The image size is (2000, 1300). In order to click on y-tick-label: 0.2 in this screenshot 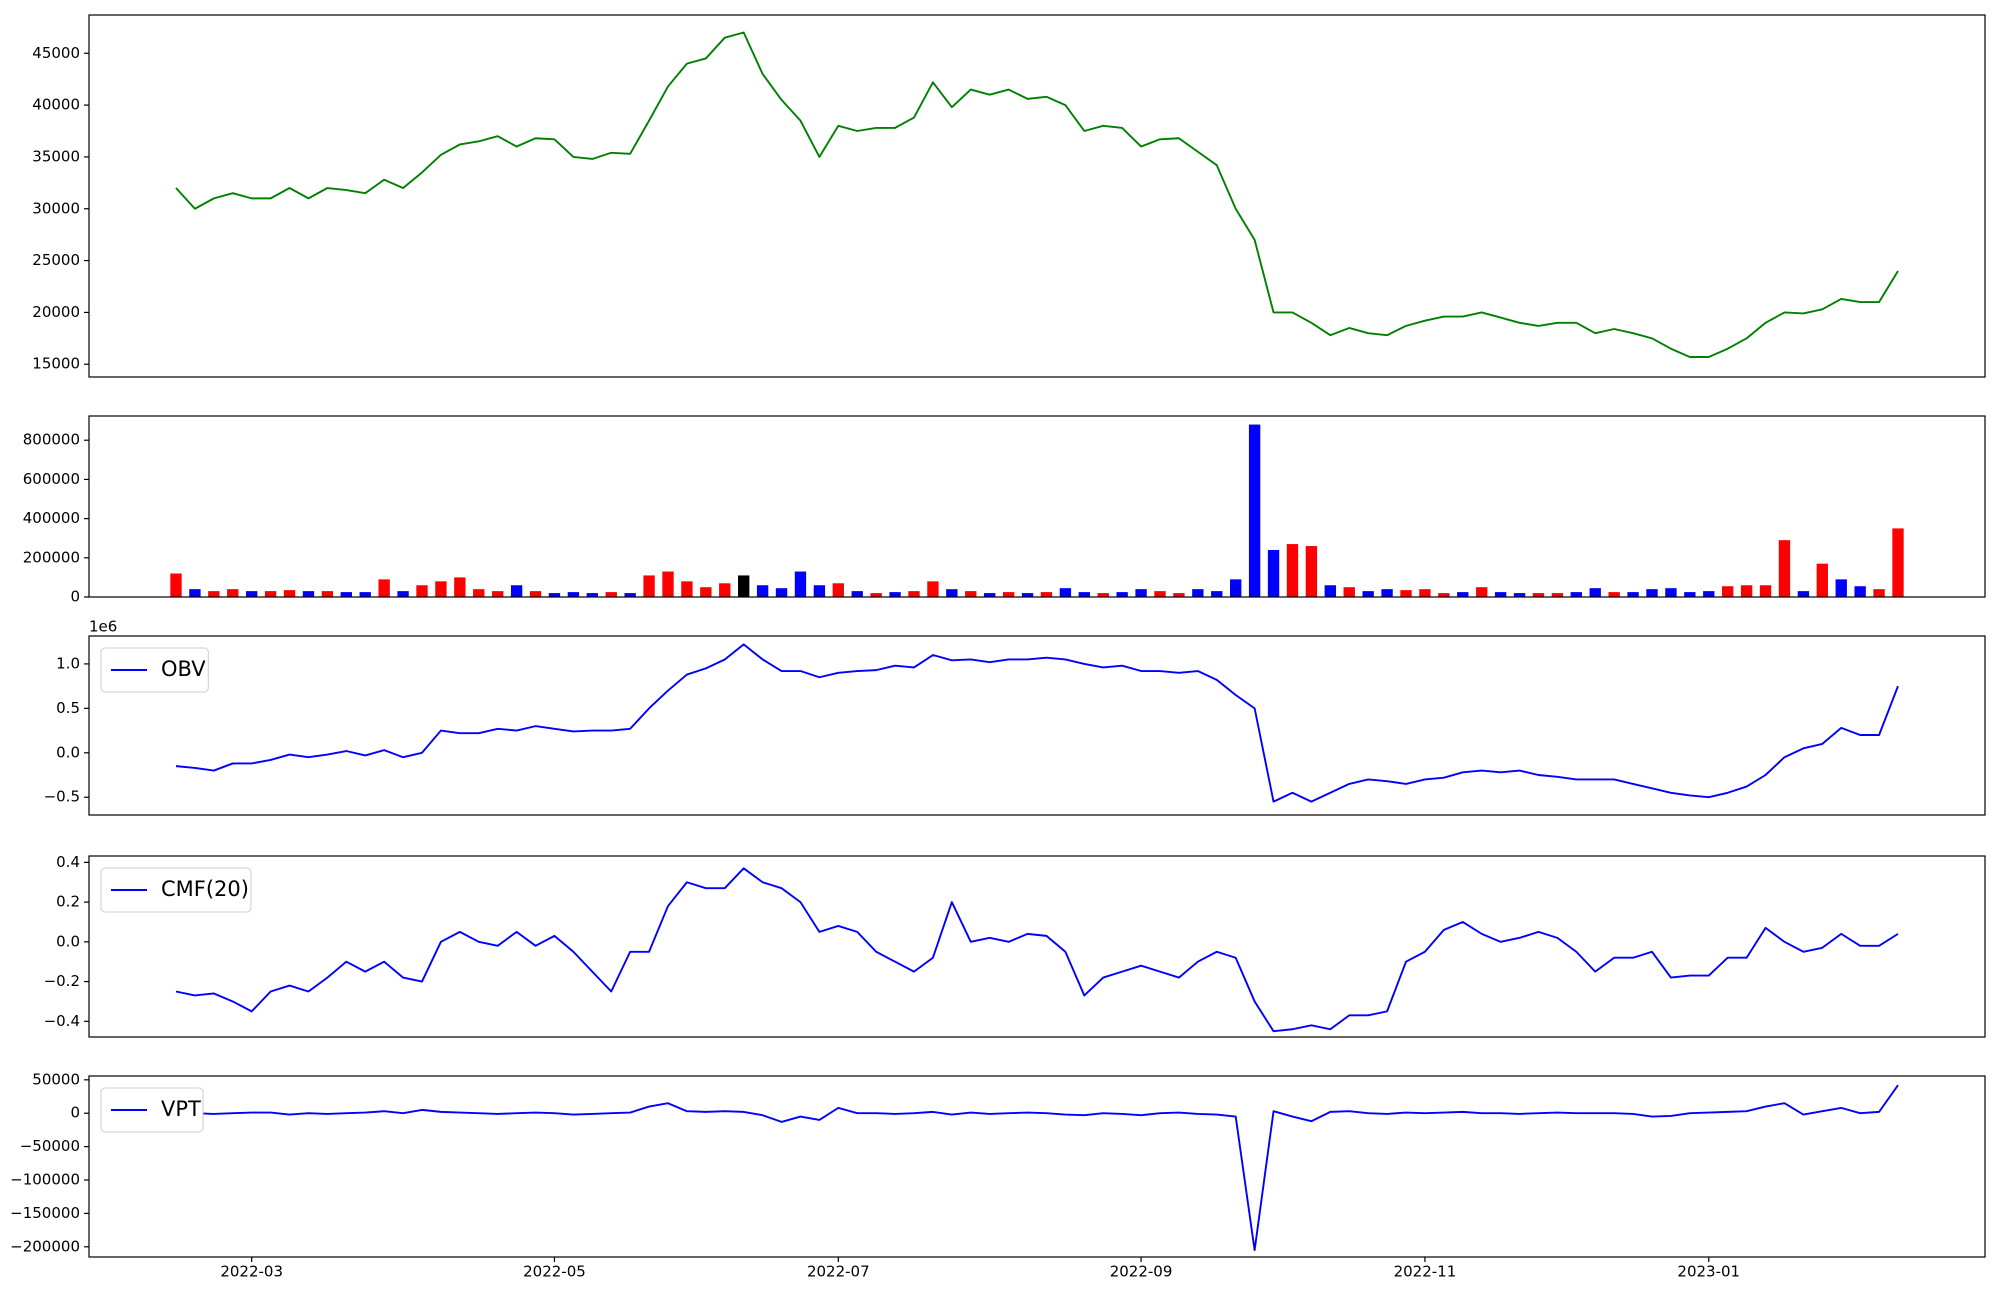, I will do `click(68, 902)`.